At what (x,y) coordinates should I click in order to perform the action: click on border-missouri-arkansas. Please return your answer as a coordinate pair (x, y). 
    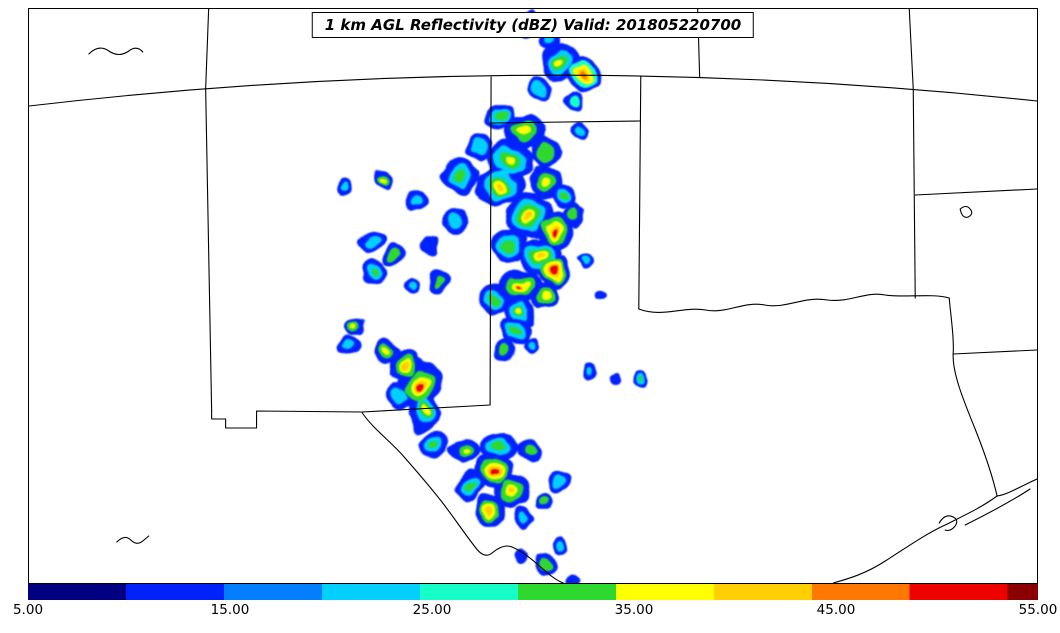
    Looking at the image, I should click on (975, 192).